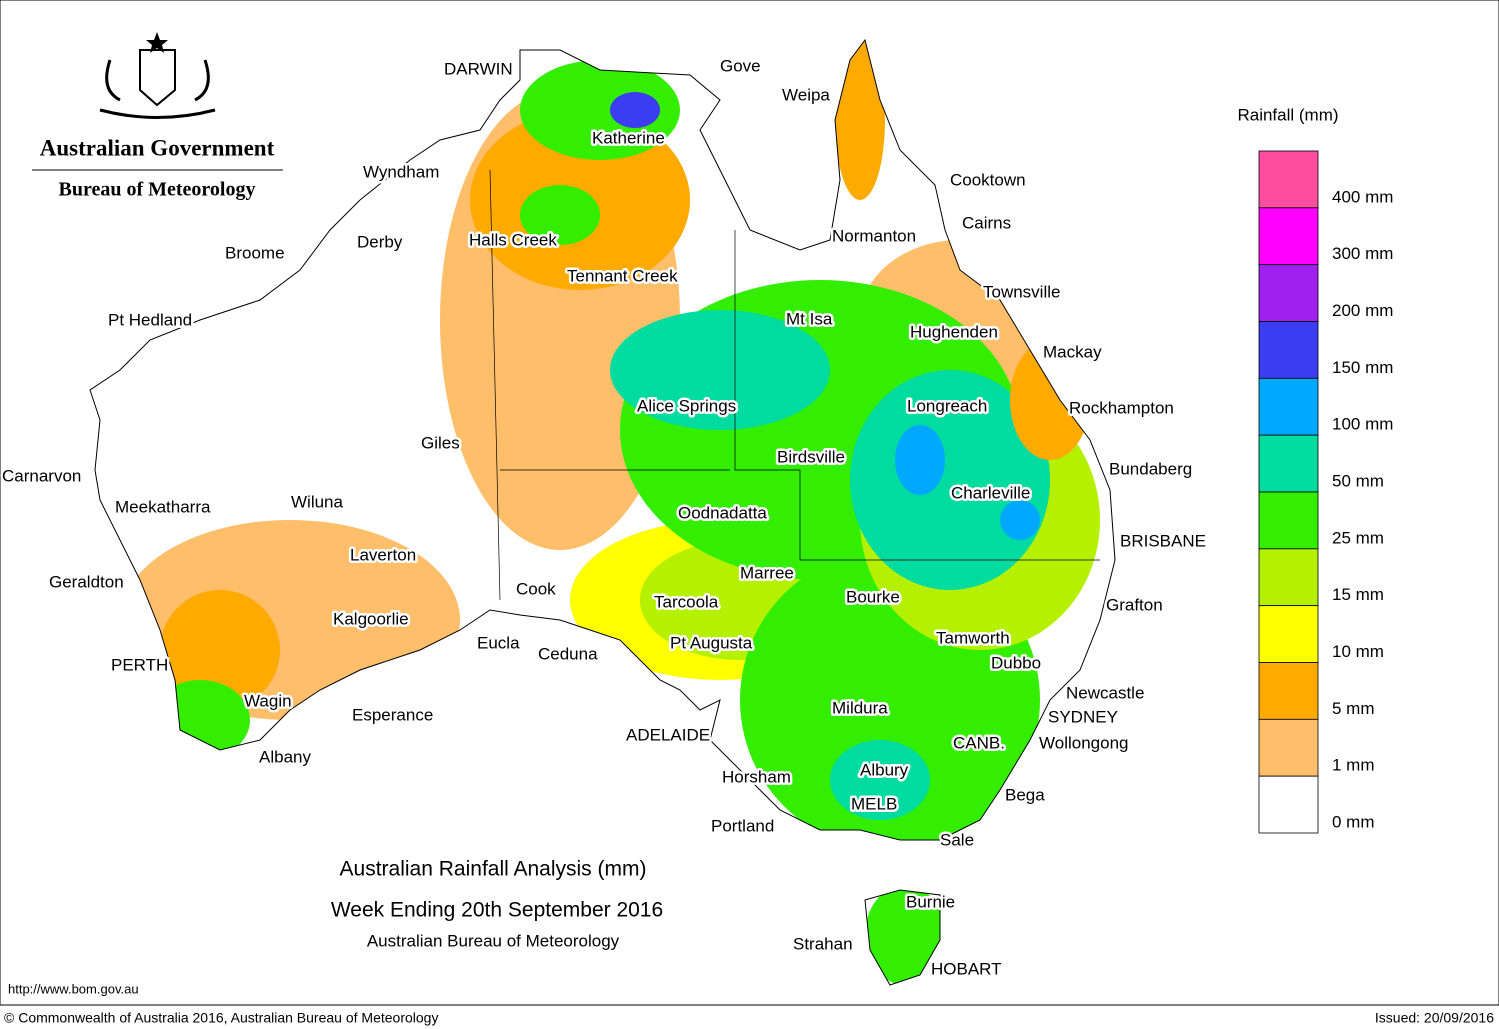 This screenshot has width=1499, height=1029. What do you see at coordinates (498, 642) in the screenshot?
I see `place-label: Eucla` at bounding box center [498, 642].